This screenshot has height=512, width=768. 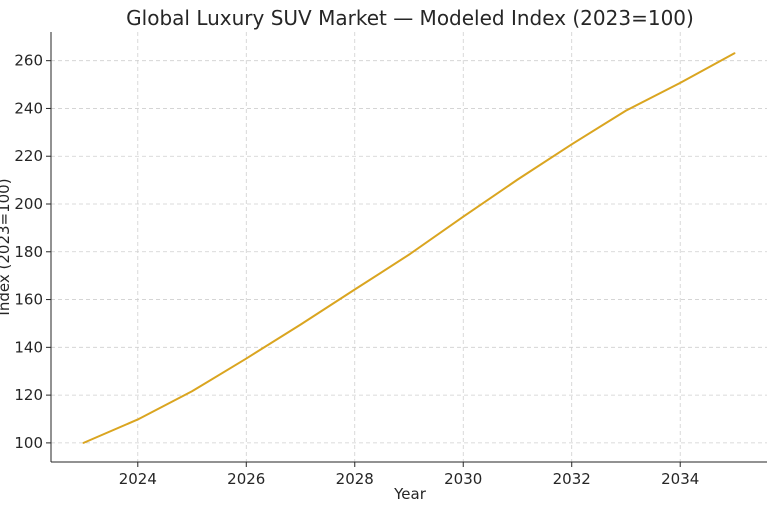 I want to click on y-tick-label: 120, so click(x=28, y=395).